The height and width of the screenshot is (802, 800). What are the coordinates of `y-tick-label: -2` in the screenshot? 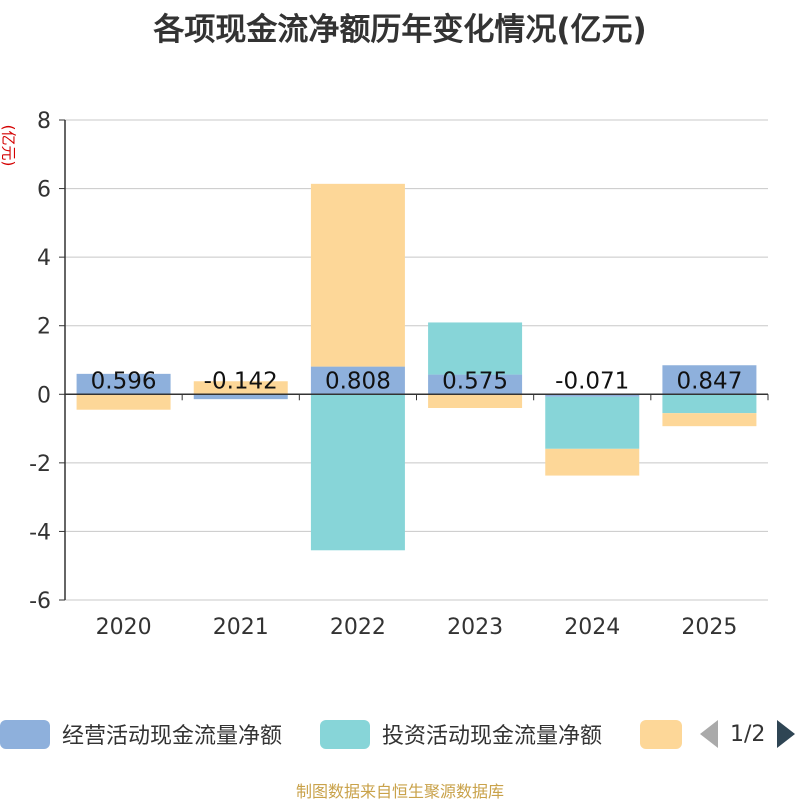 It's located at (40, 464).